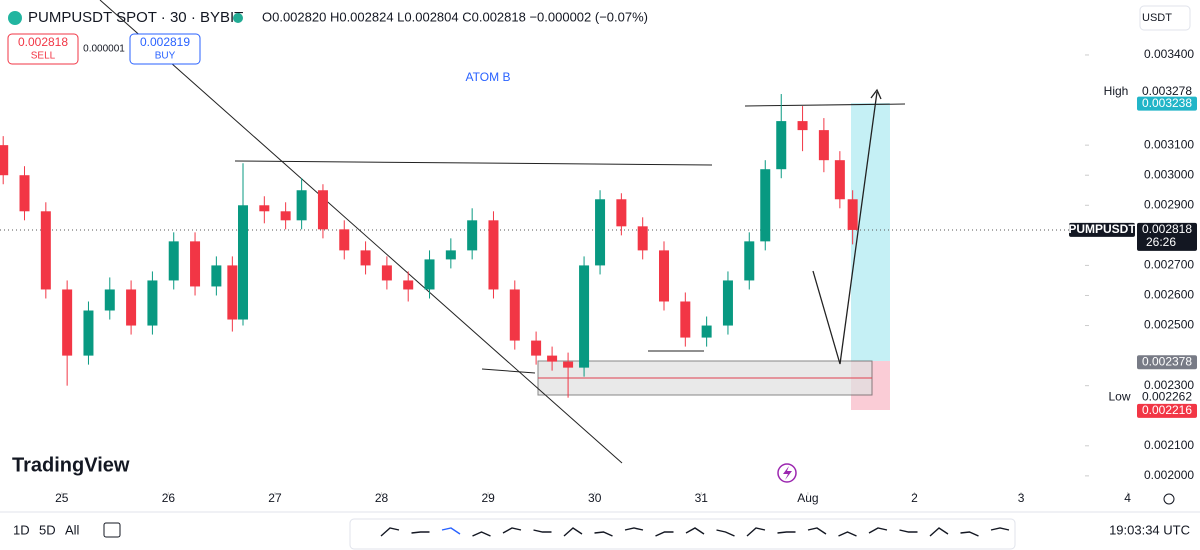 The image size is (1200, 550). I want to click on price-badge-name: Low, so click(1119, 396).